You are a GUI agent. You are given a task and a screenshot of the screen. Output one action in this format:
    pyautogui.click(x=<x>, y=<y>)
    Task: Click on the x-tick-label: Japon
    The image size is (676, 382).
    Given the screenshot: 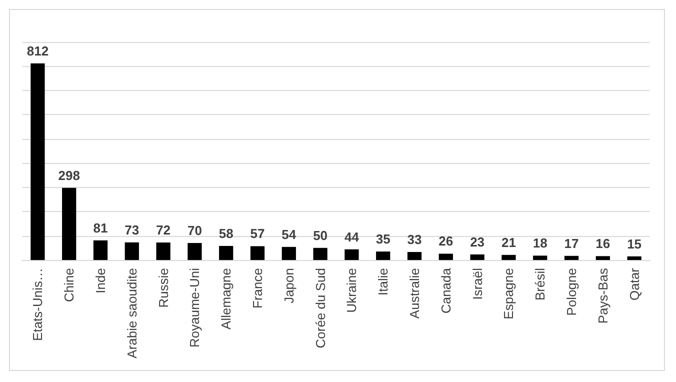 What is the action you would take?
    pyautogui.click(x=288, y=286)
    